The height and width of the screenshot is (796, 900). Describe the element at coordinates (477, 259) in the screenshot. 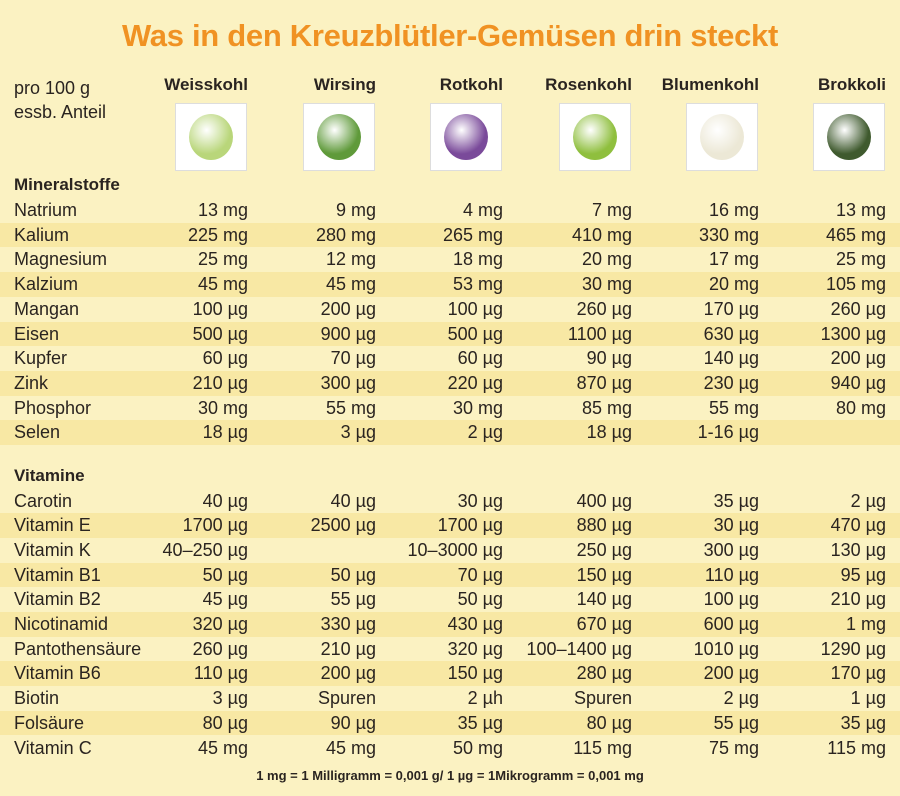

I see `table-cell: 18 mg` at that location.